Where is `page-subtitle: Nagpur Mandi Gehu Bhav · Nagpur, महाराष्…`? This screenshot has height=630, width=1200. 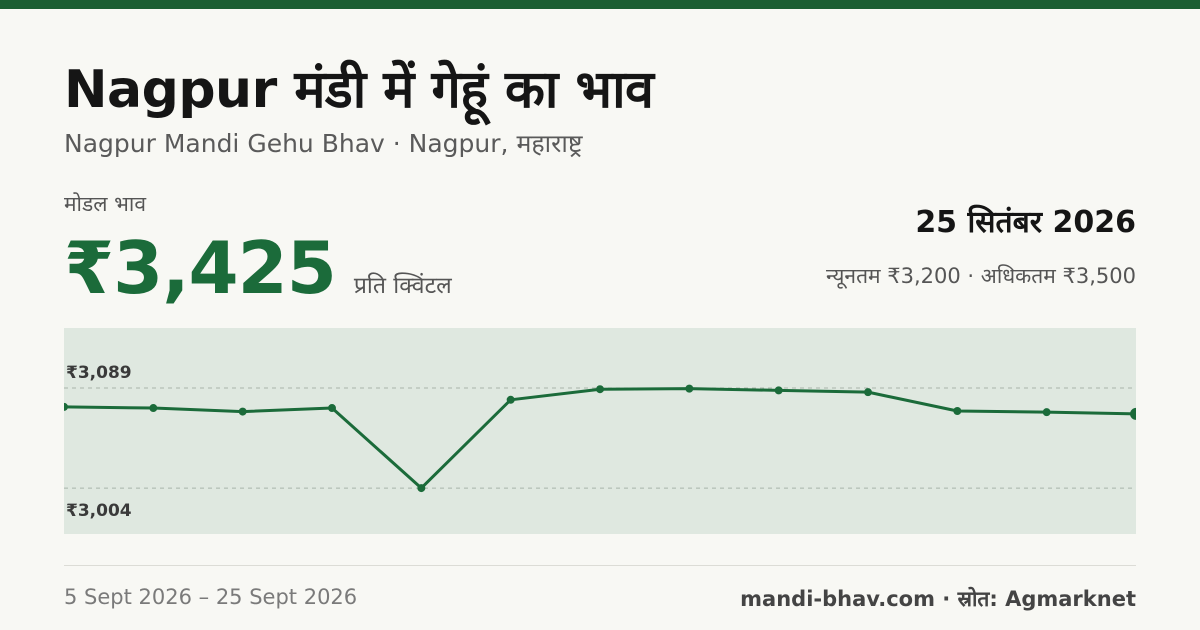 page-subtitle: Nagpur Mandi Gehu Bhav · Nagpur, महाराष्… is located at coordinates (323, 143).